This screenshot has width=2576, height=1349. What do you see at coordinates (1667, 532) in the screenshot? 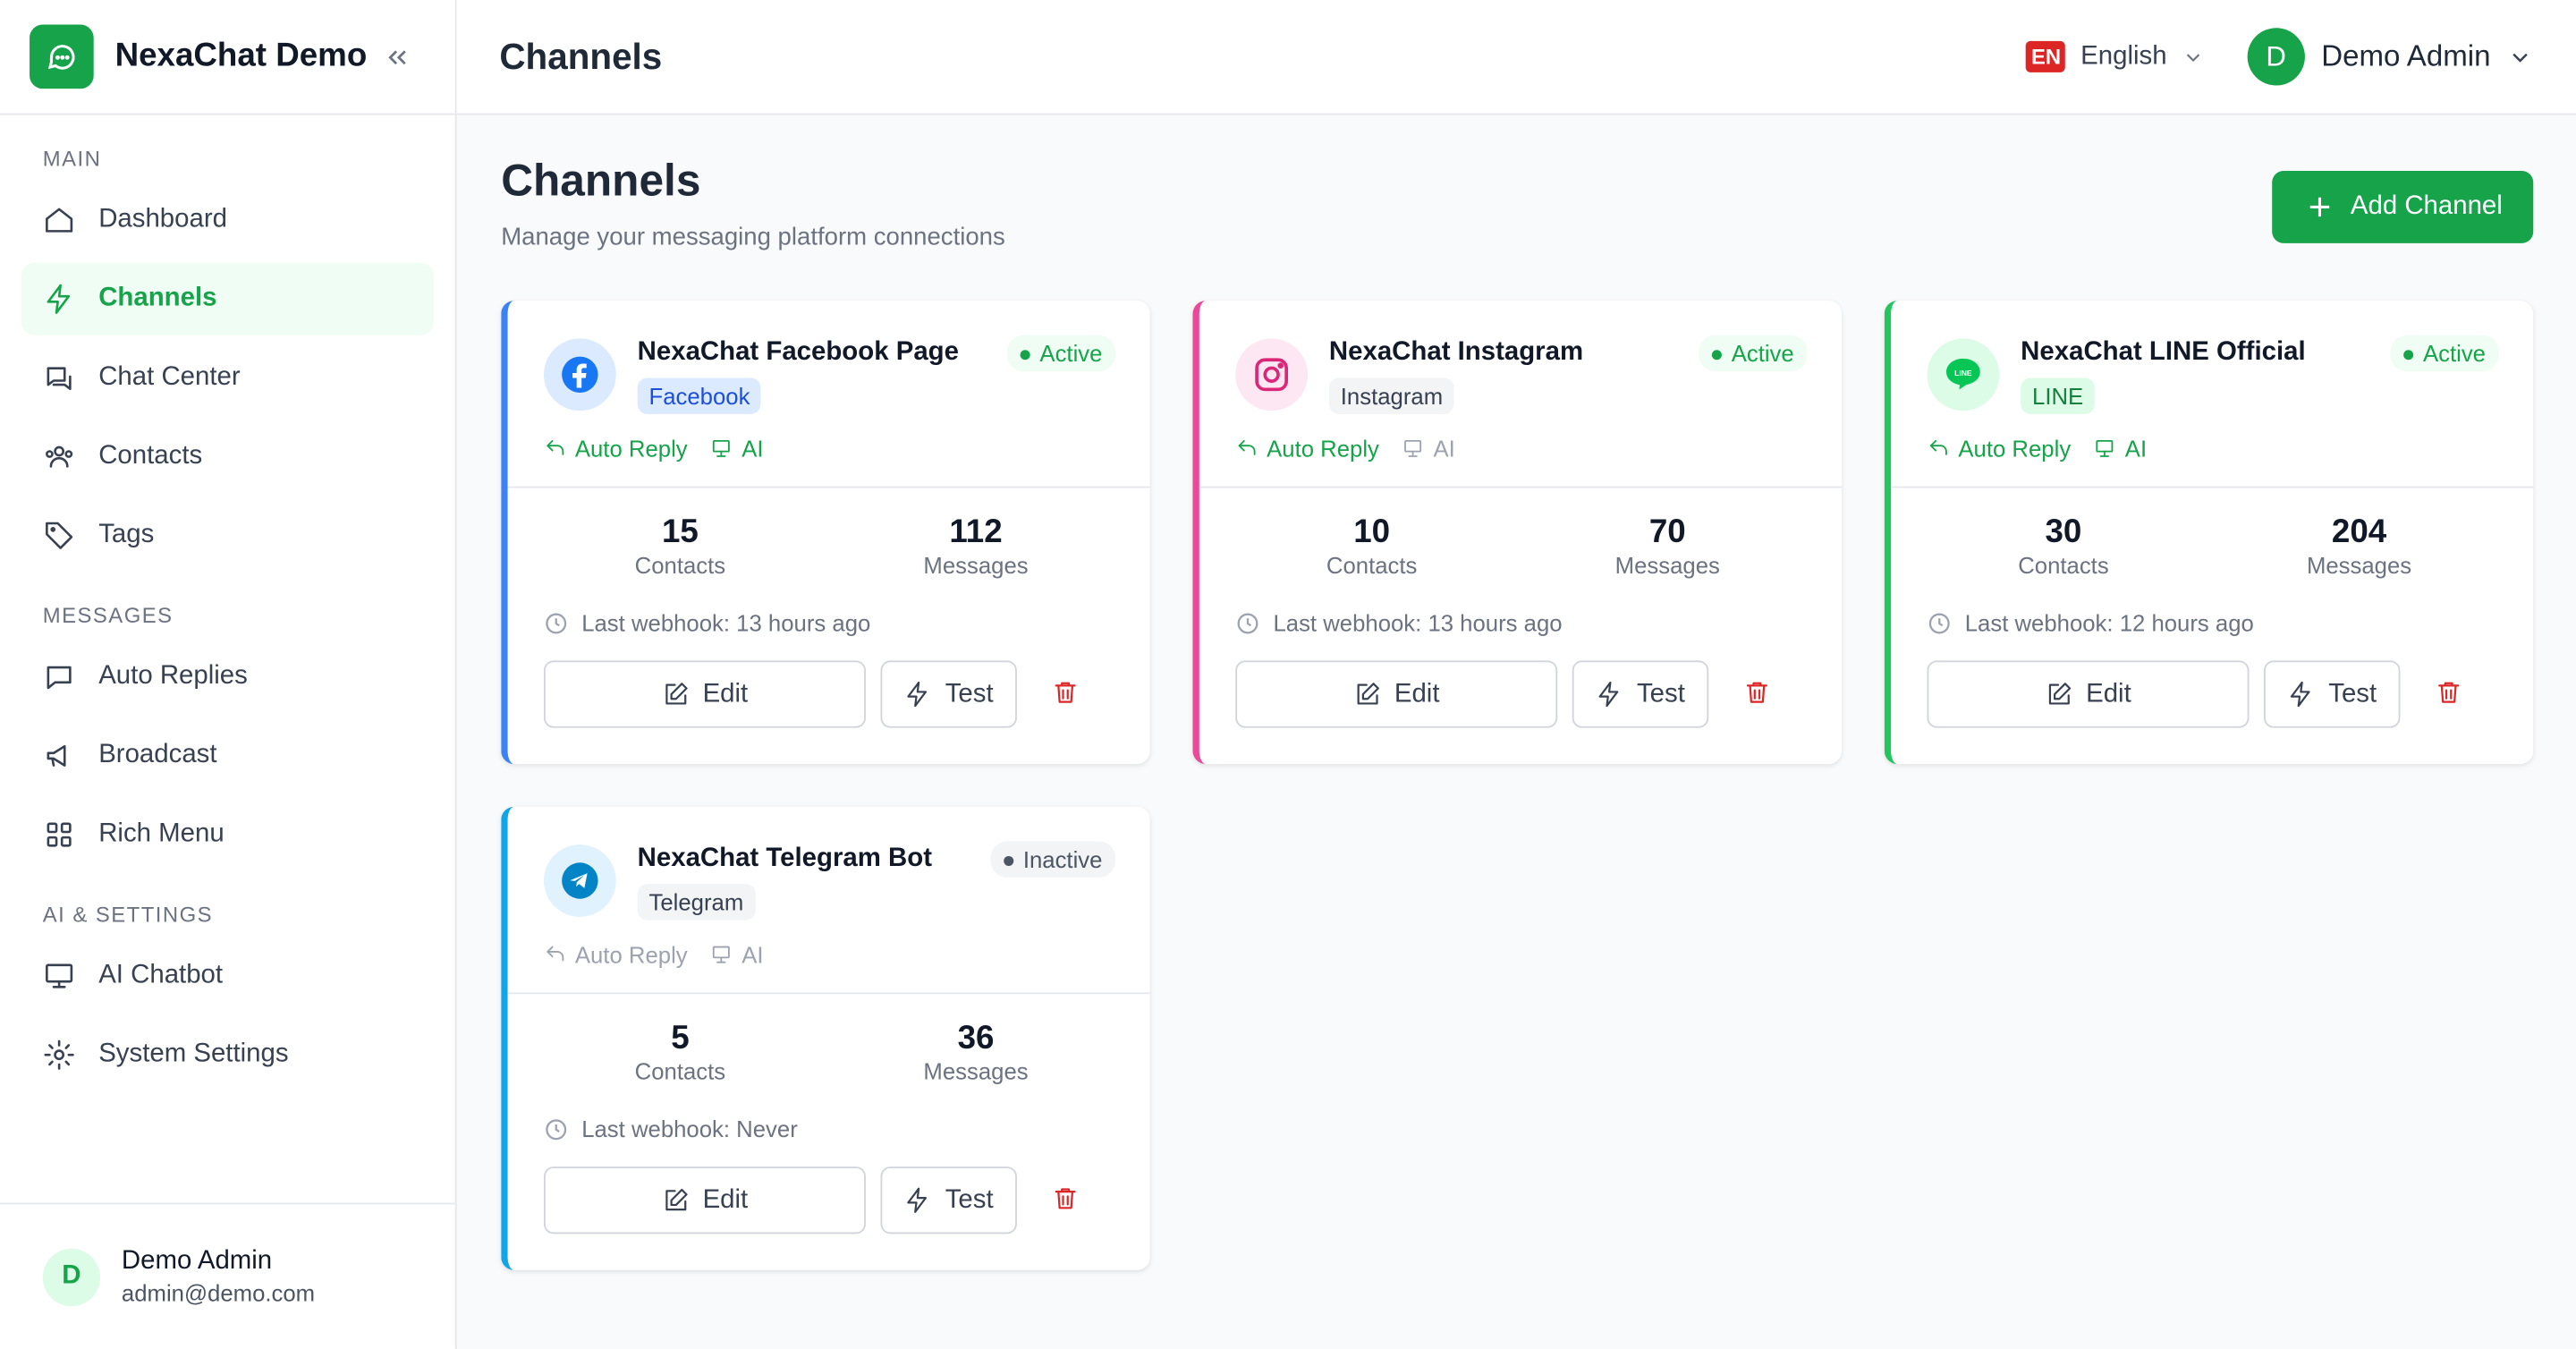
I see `messages: 70` at bounding box center [1667, 532].